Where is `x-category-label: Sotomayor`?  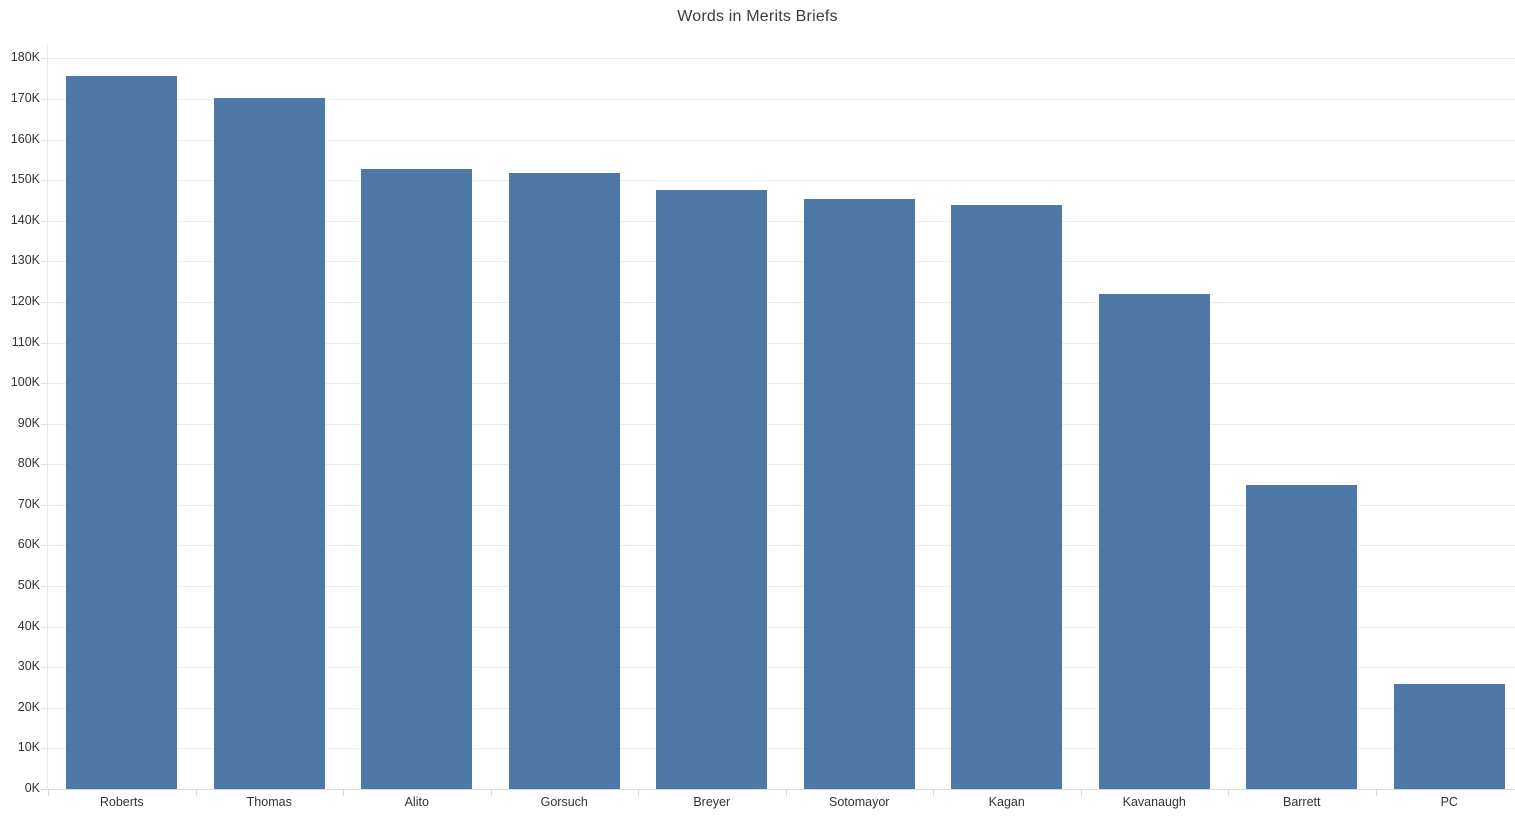
x-category-label: Sotomayor is located at coordinates (859, 802).